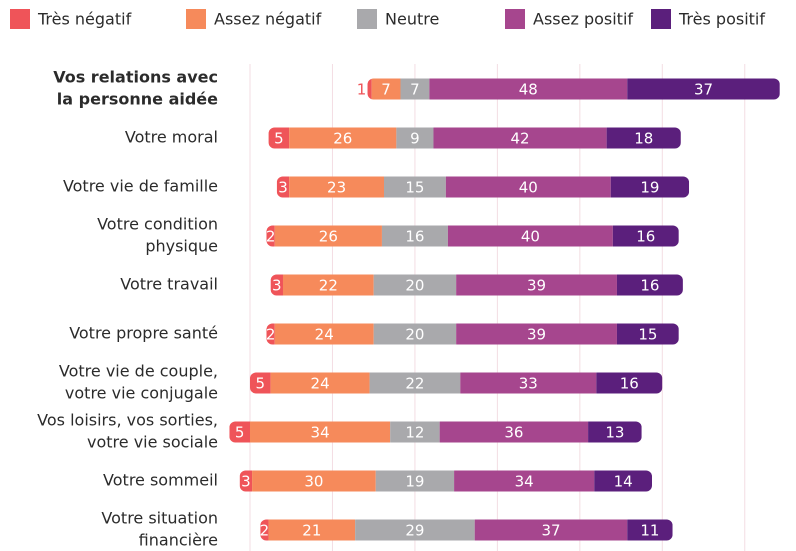 This screenshot has width=796, height=551. I want to click on category-label: Votre travail, so click(169, 284).